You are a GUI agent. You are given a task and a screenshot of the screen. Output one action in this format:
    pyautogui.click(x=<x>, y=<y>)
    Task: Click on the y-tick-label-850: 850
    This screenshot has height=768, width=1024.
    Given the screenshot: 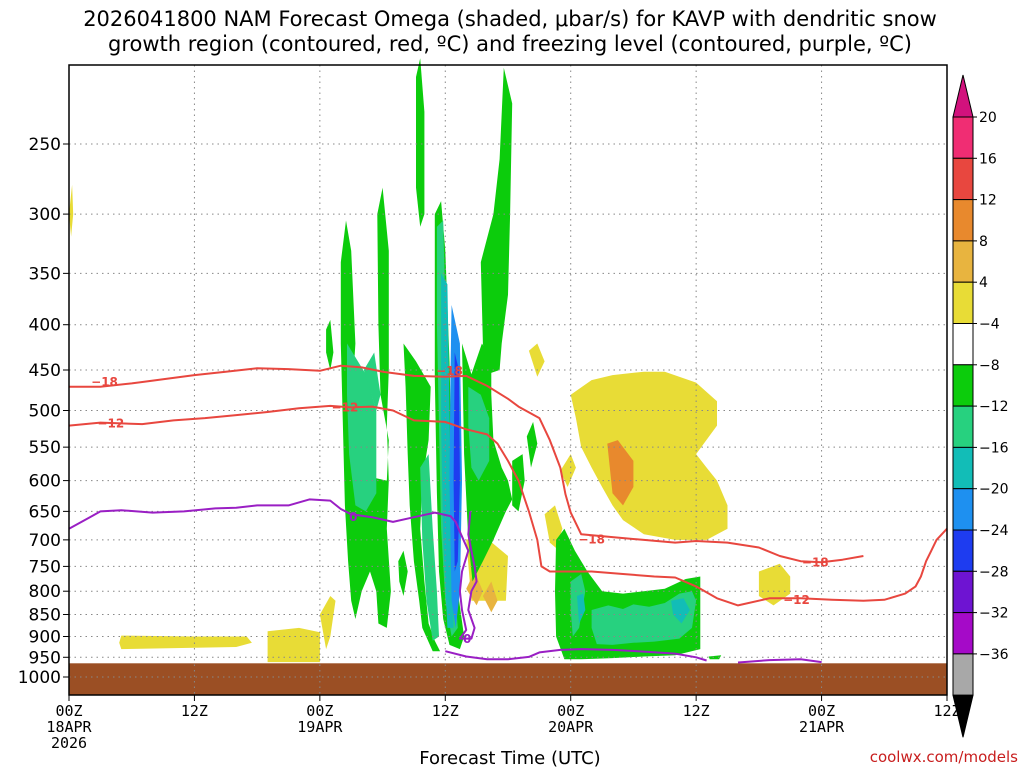 What is the action you would take?
    pyautogui.click(x=45, y=616)
    